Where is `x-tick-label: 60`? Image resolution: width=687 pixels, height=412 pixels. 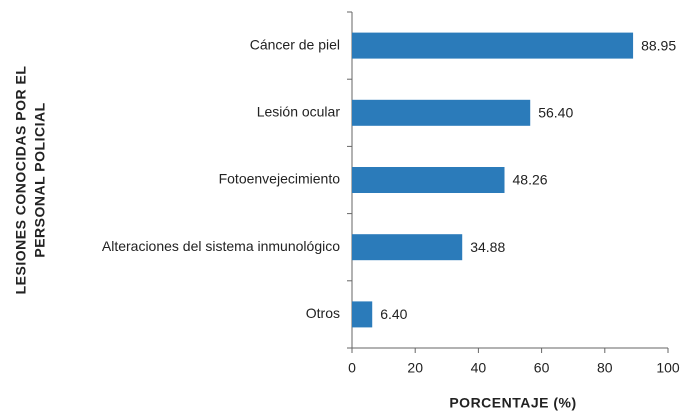 x-tick-label: 60 is located at coordinates (542, 368).